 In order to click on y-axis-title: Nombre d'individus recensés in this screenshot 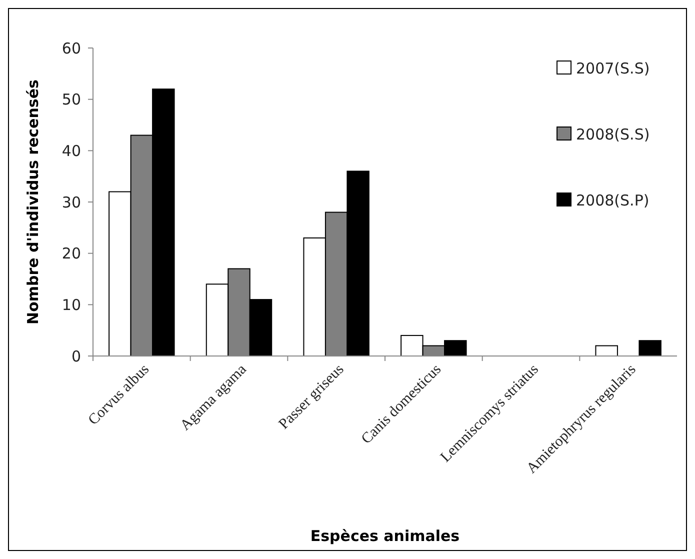, I will do `click(33, 201)`.